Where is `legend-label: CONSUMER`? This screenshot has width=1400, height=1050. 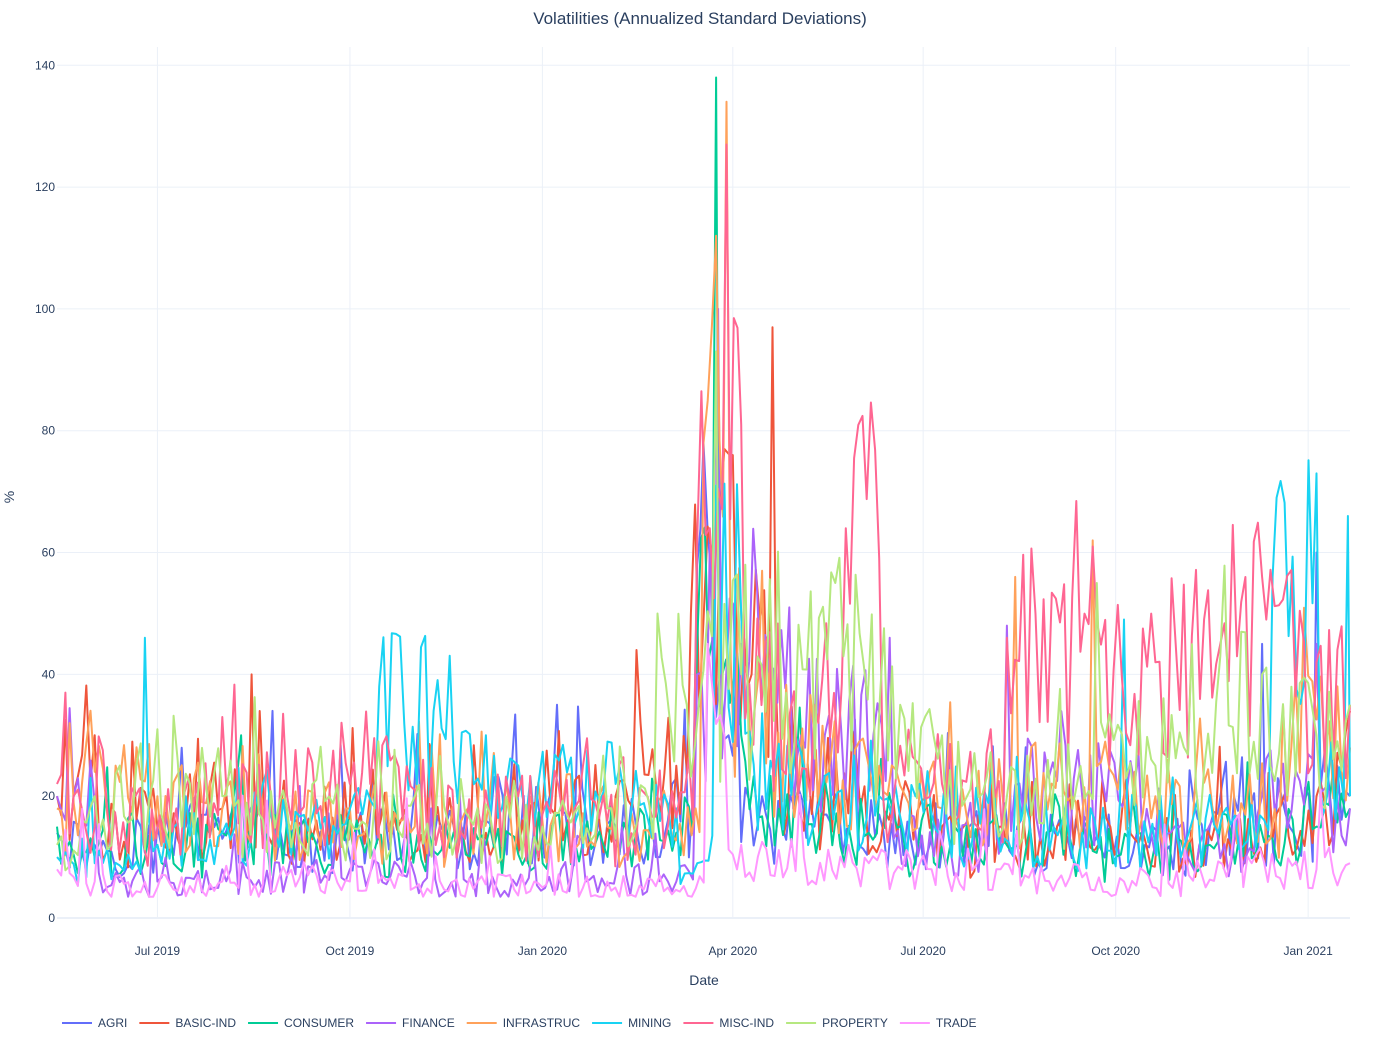
legend-label: CONSUMER is located at coordinates (319, 1023).